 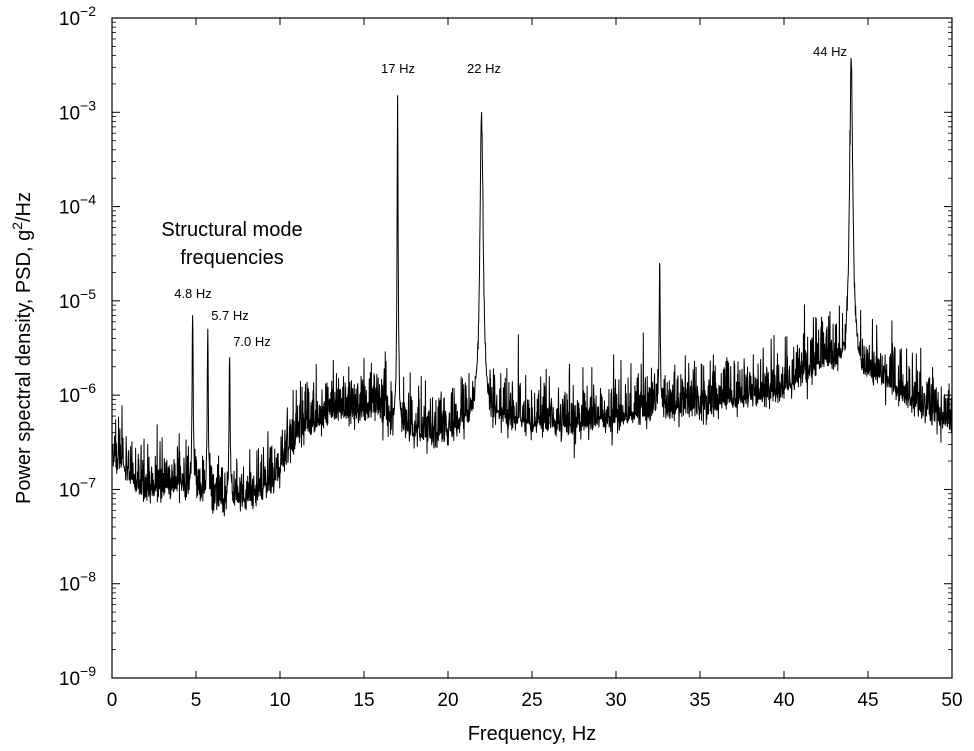 What do you see at coordinates (532, 734) in the screenshot?
I see `x-axis-title: Frequency, Hz` at bounding box center [532, 734].